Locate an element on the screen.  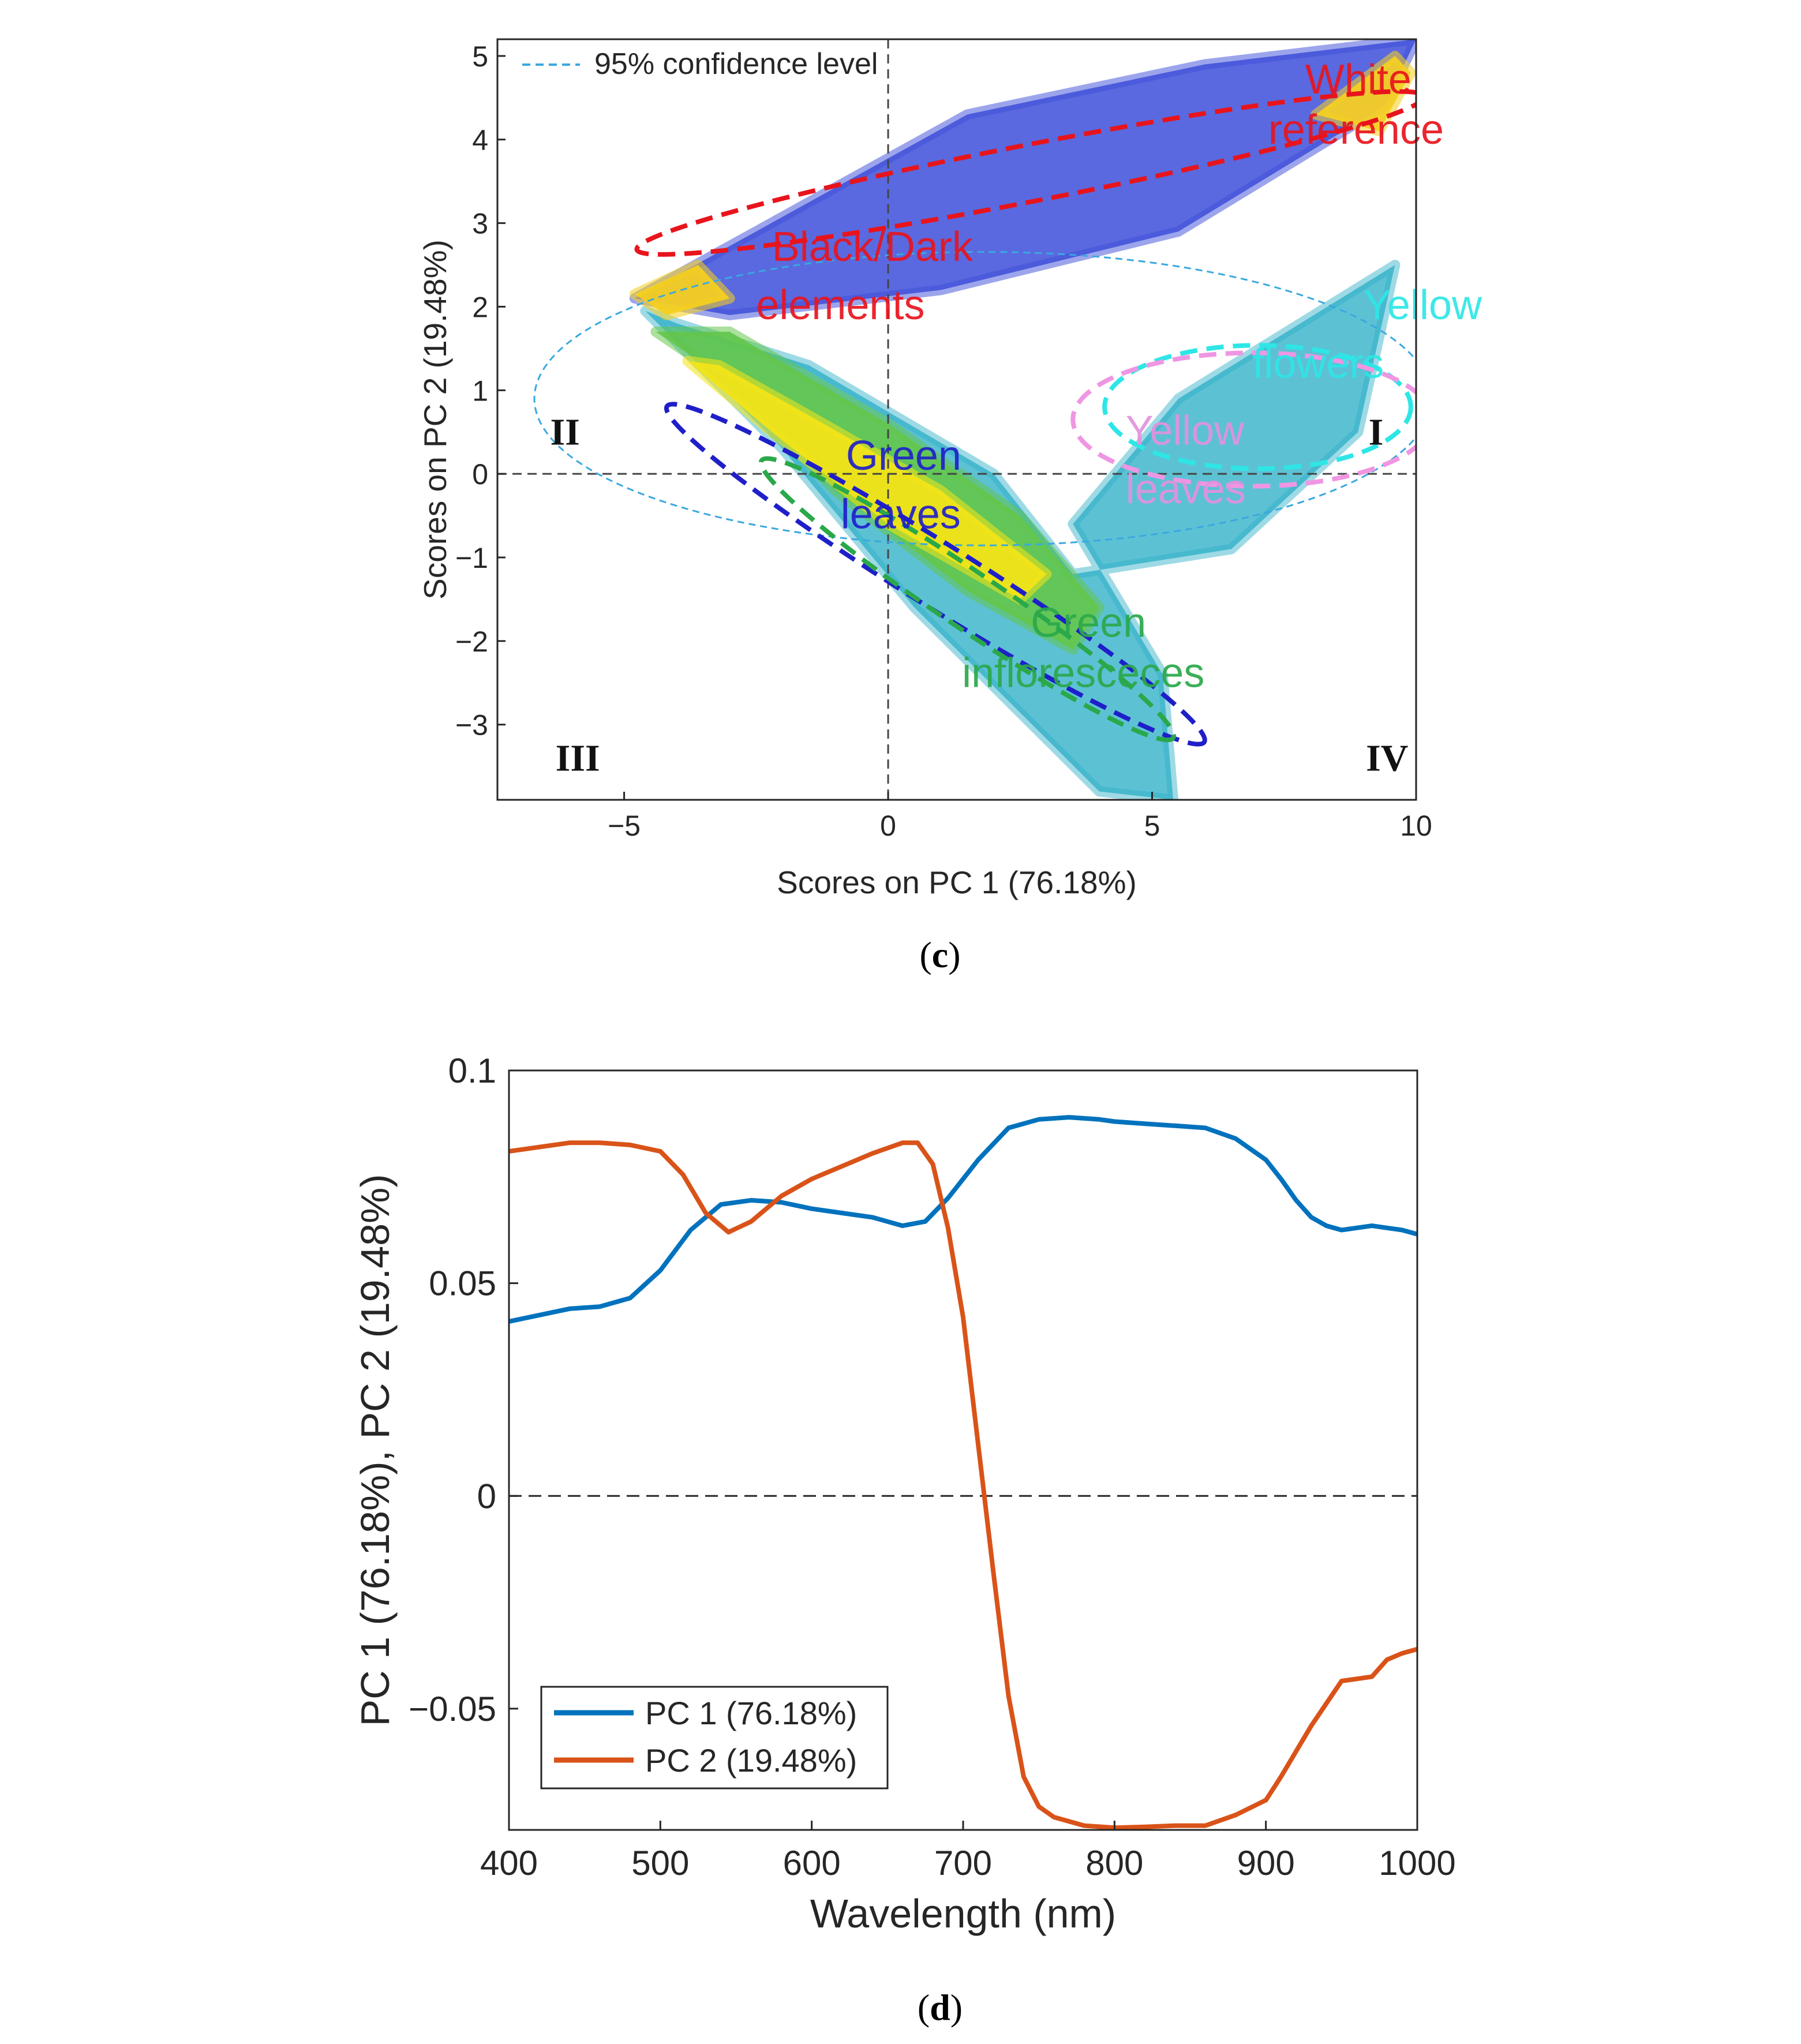
annotation-2: White is located at coordinates (1358, 80).